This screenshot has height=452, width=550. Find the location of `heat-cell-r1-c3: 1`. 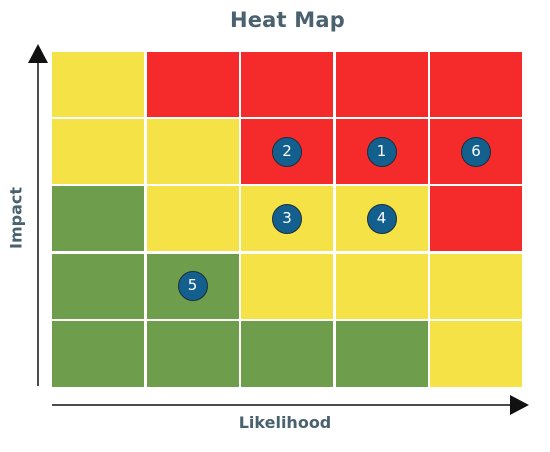

heat-cell-r1-c3: 1 is located at coordinates (381, 152).